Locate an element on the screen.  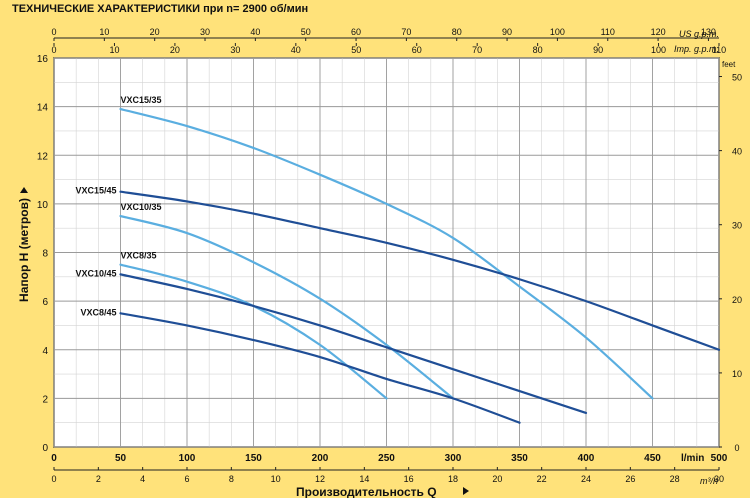
us-gpm-tick-label: 110 is located at coordinates (608, 32).